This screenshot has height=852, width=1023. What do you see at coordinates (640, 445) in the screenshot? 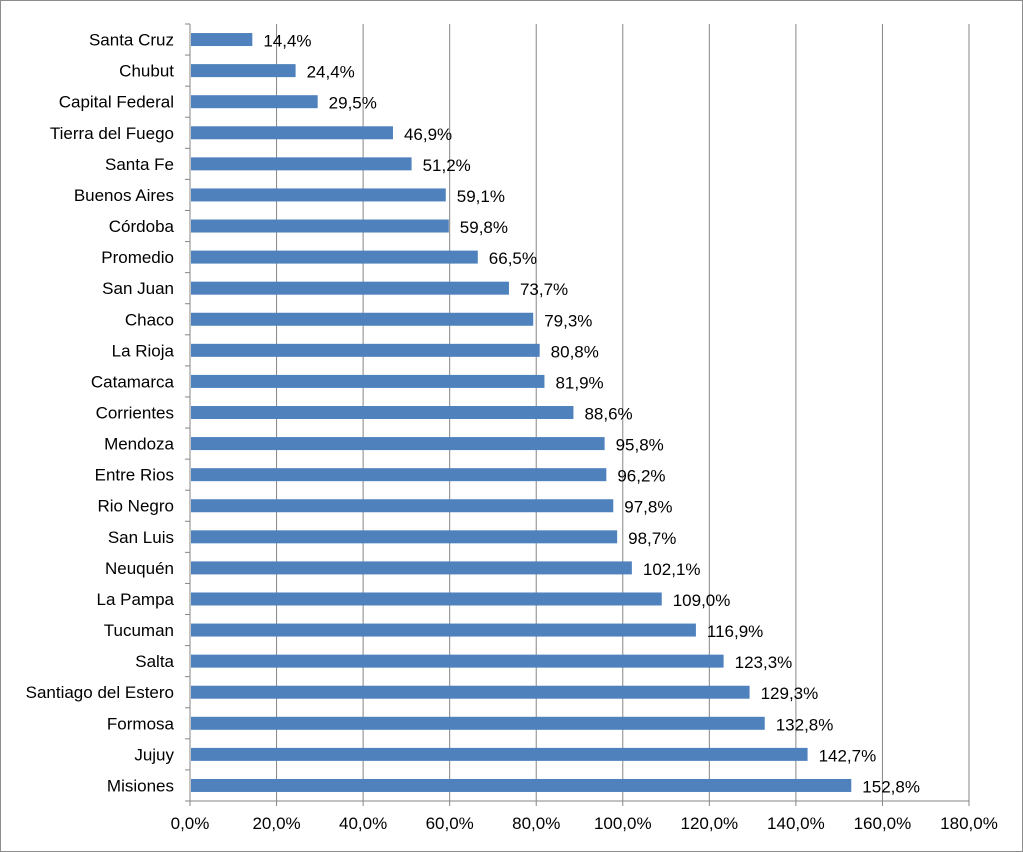
I see `data-label: 95,8%` at bounding box center [640, 445].